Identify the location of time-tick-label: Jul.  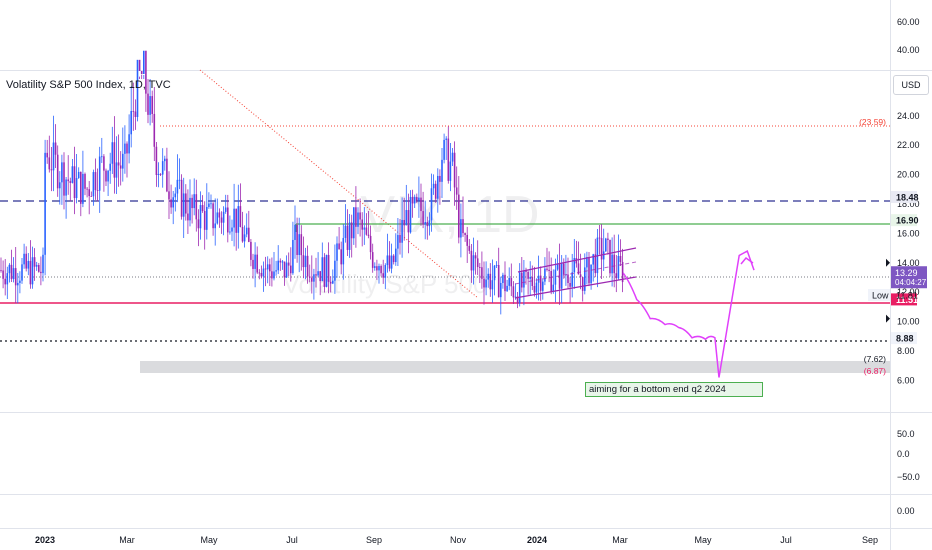
(292, 540).